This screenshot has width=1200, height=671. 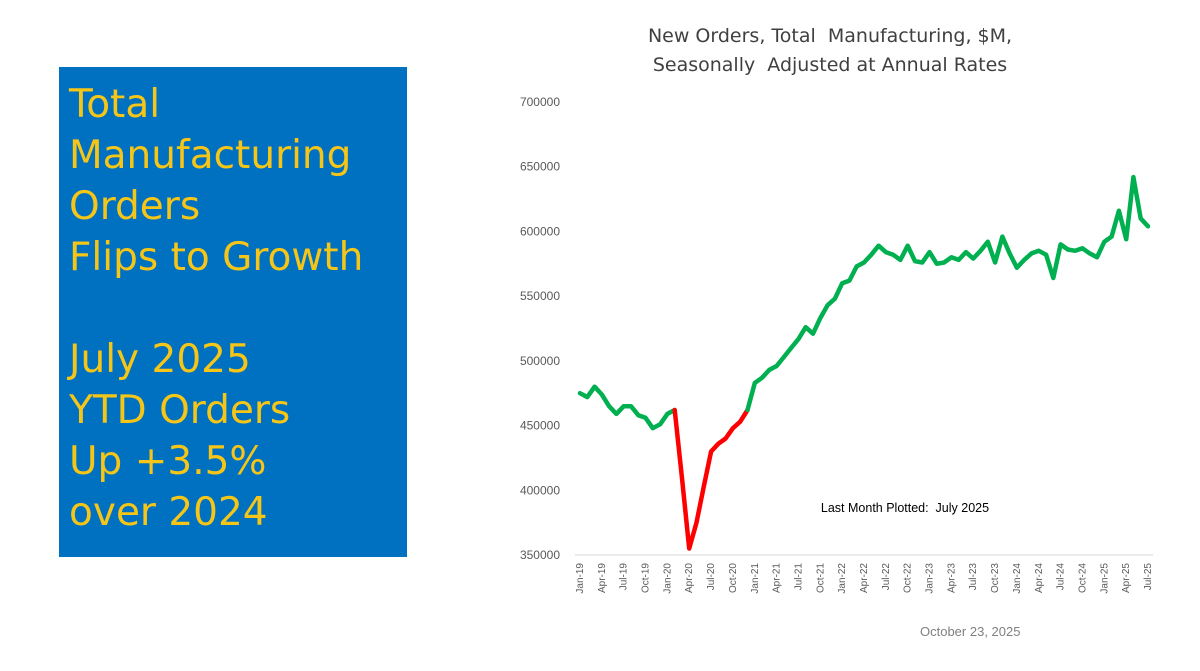 What do you see at coordinates (711, 479) in the screenshot?
I see `series-segment-decline` at bounding box center [711, 479].